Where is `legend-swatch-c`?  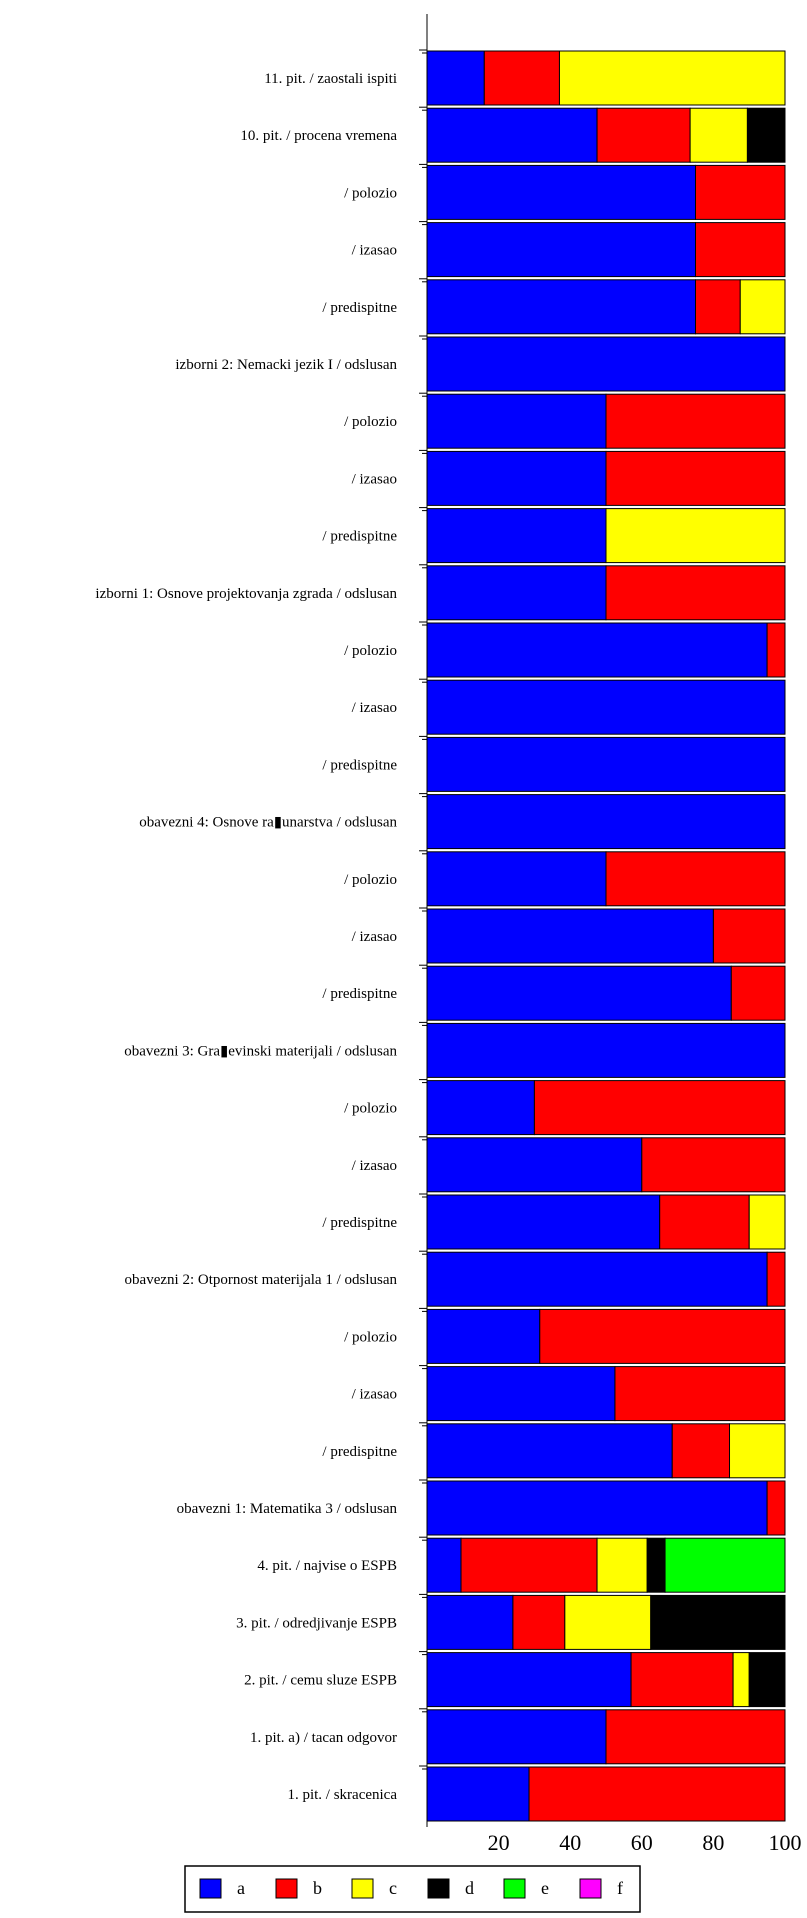
legend-swatch-c is located at coordinates (362, 1888).